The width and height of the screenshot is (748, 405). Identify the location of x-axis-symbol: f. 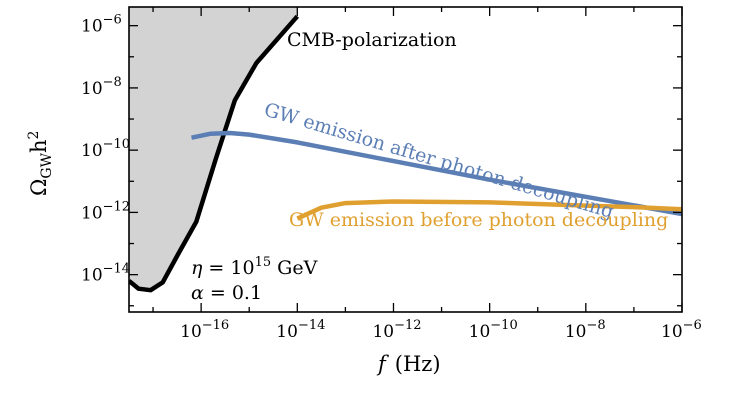
(382, 364).